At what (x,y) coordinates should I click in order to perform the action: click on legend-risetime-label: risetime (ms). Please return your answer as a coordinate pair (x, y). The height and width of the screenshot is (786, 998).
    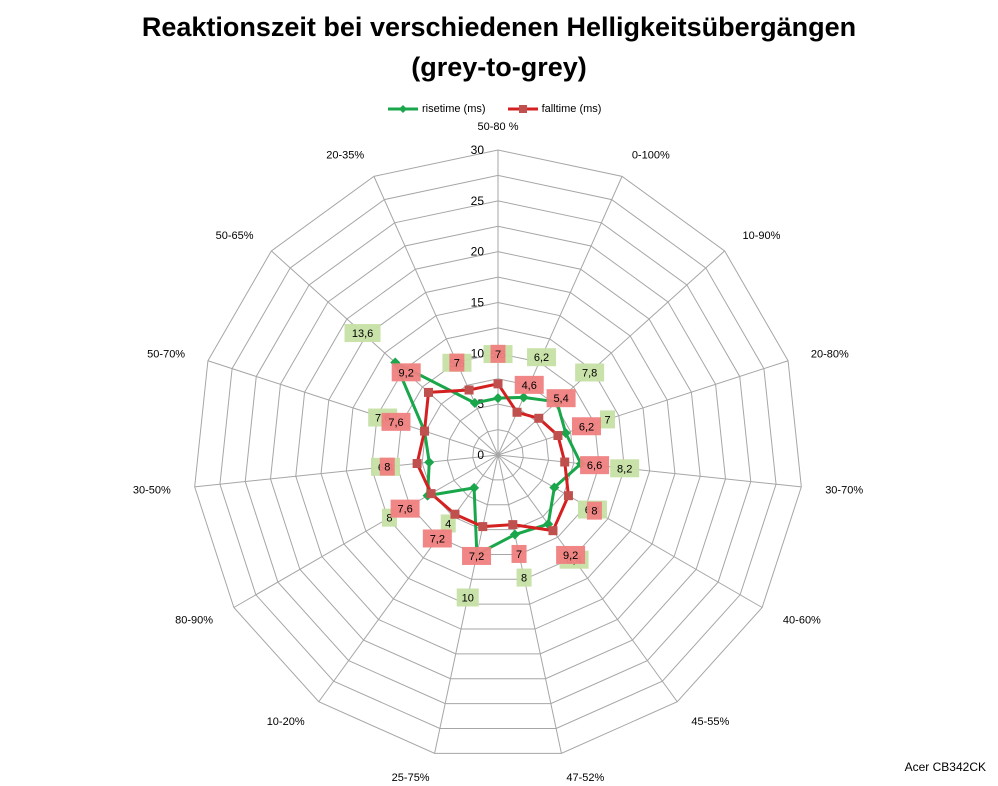
    Looking at the image, I should click on (454, 109).